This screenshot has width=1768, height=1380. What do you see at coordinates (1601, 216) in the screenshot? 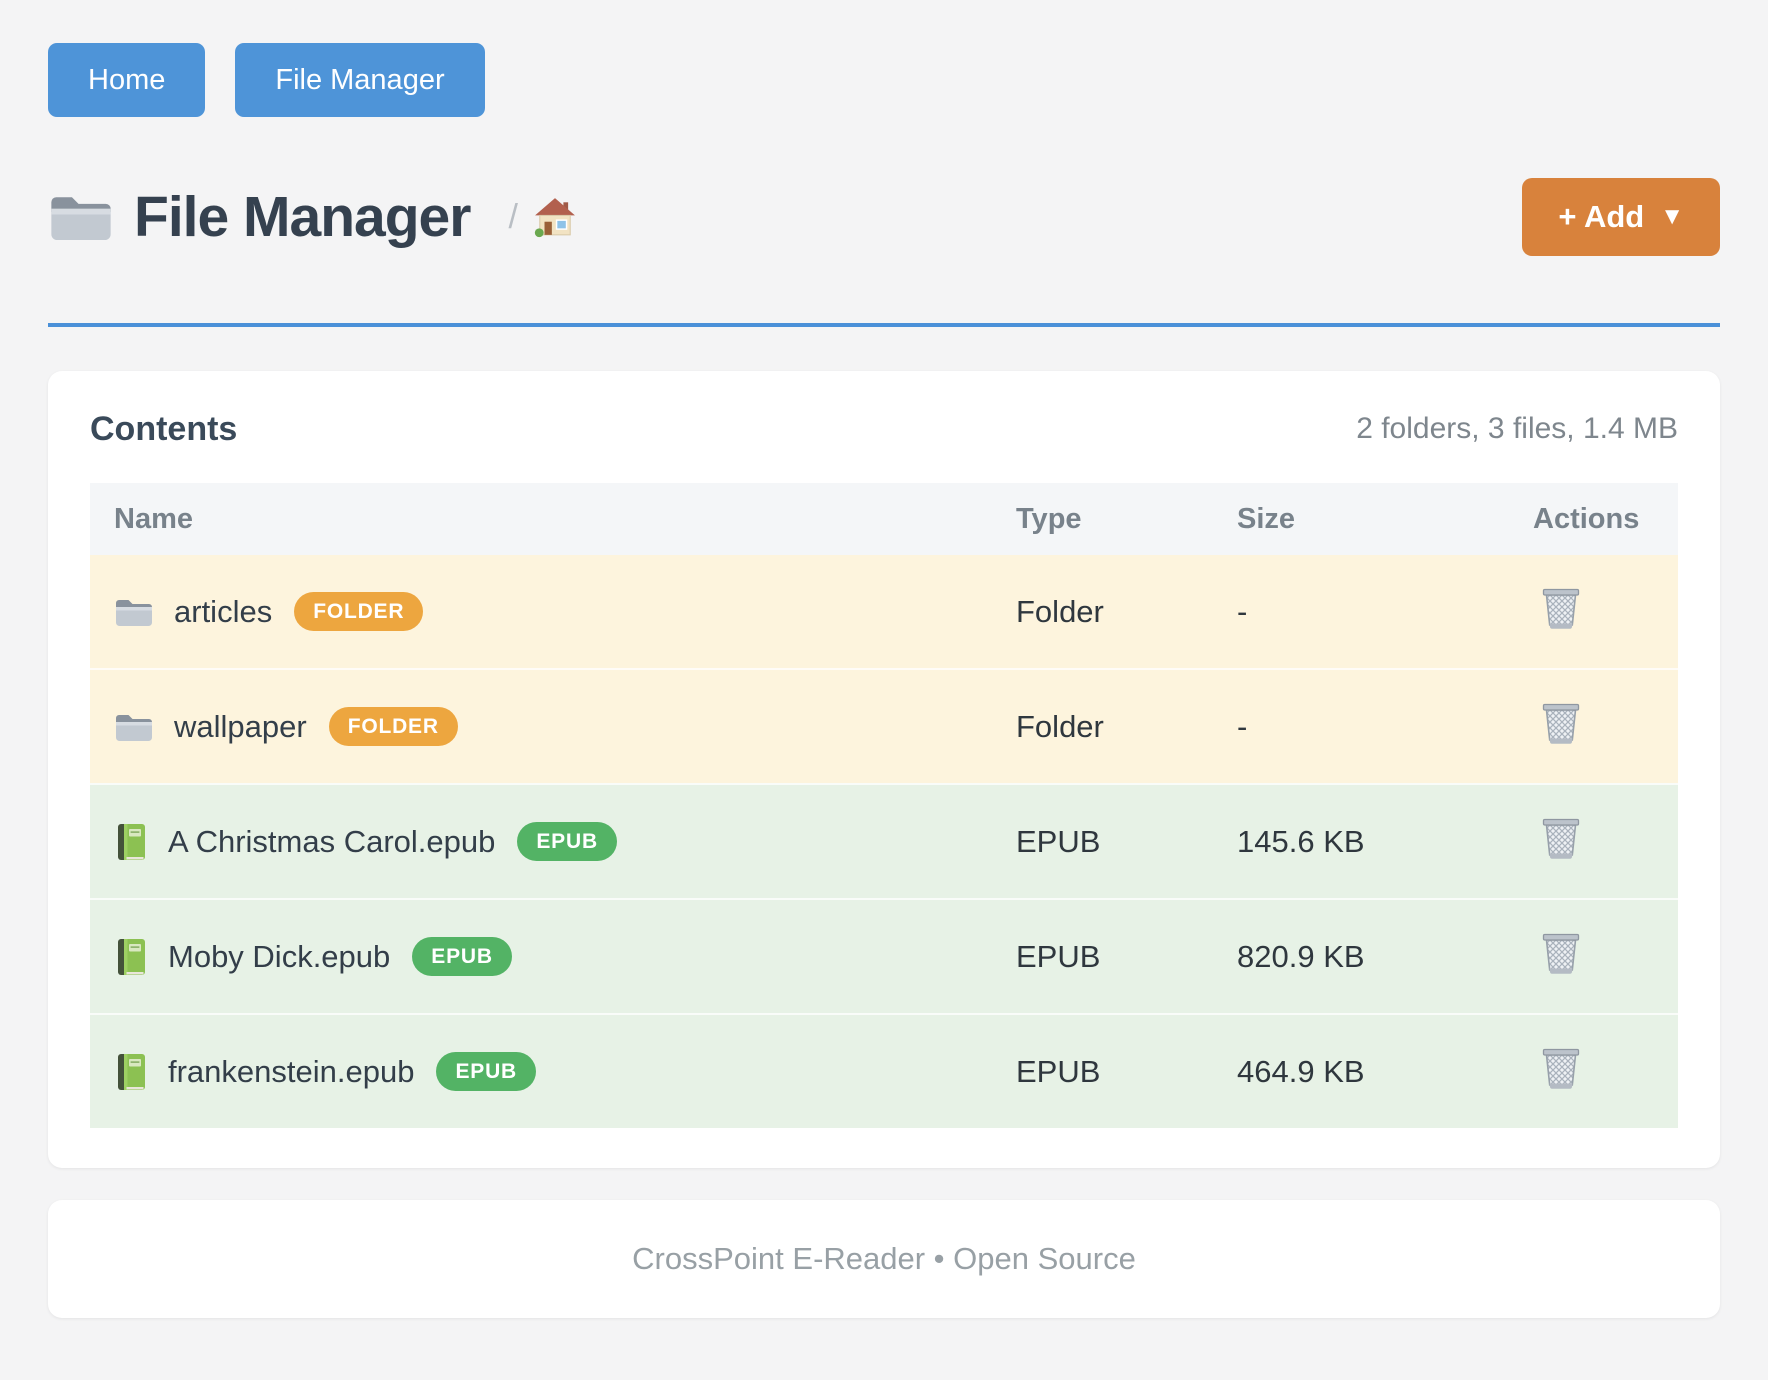
I see `add-button-label: + Add` at bounding box center [1601, 216].